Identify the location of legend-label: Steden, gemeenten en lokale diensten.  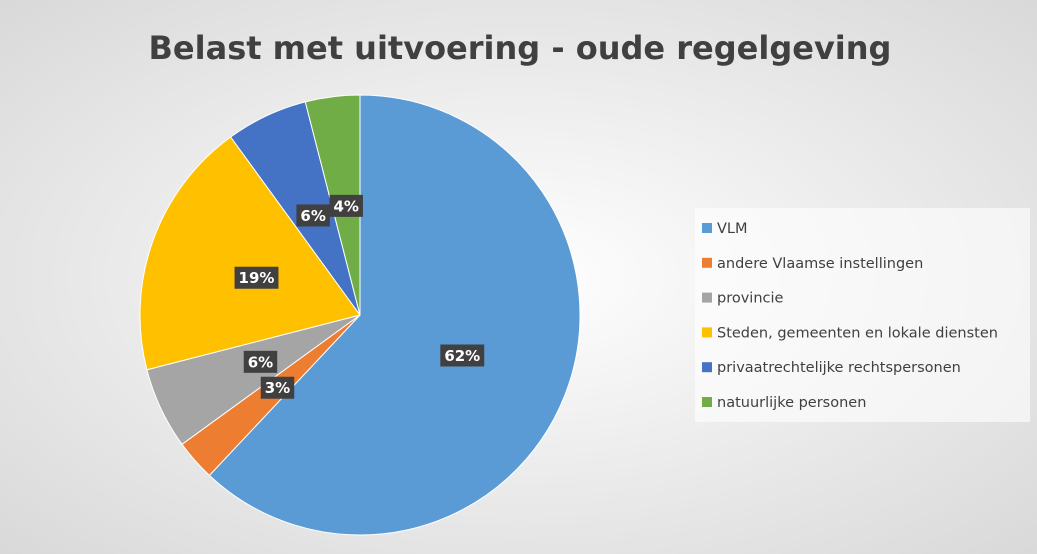
(857, 333).